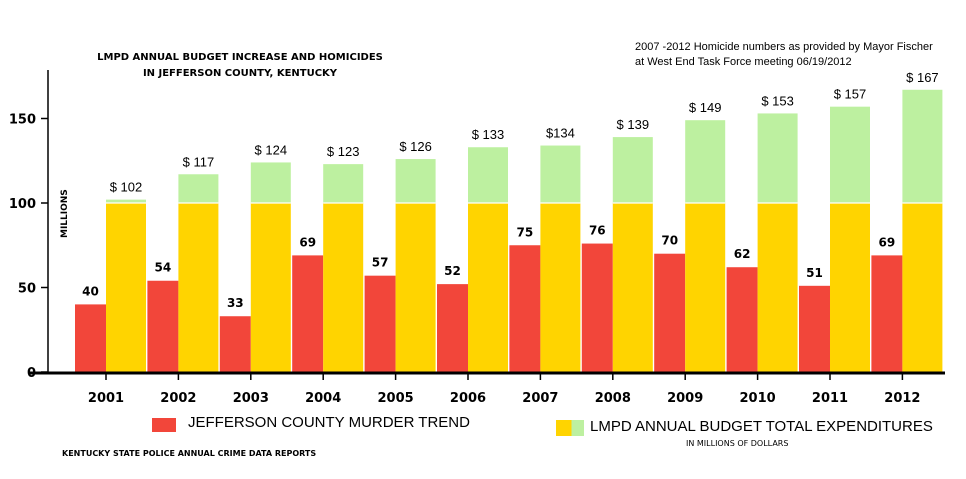  I want to click on budget-data-label: $134, so click(560, 133).